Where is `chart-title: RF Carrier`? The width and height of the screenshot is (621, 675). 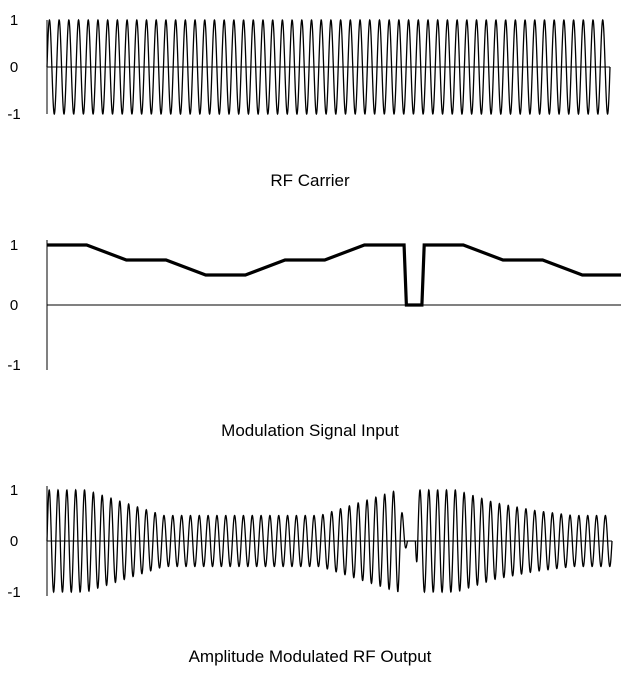 chart-title: RF Carrier is located at coordinates (310, 180).